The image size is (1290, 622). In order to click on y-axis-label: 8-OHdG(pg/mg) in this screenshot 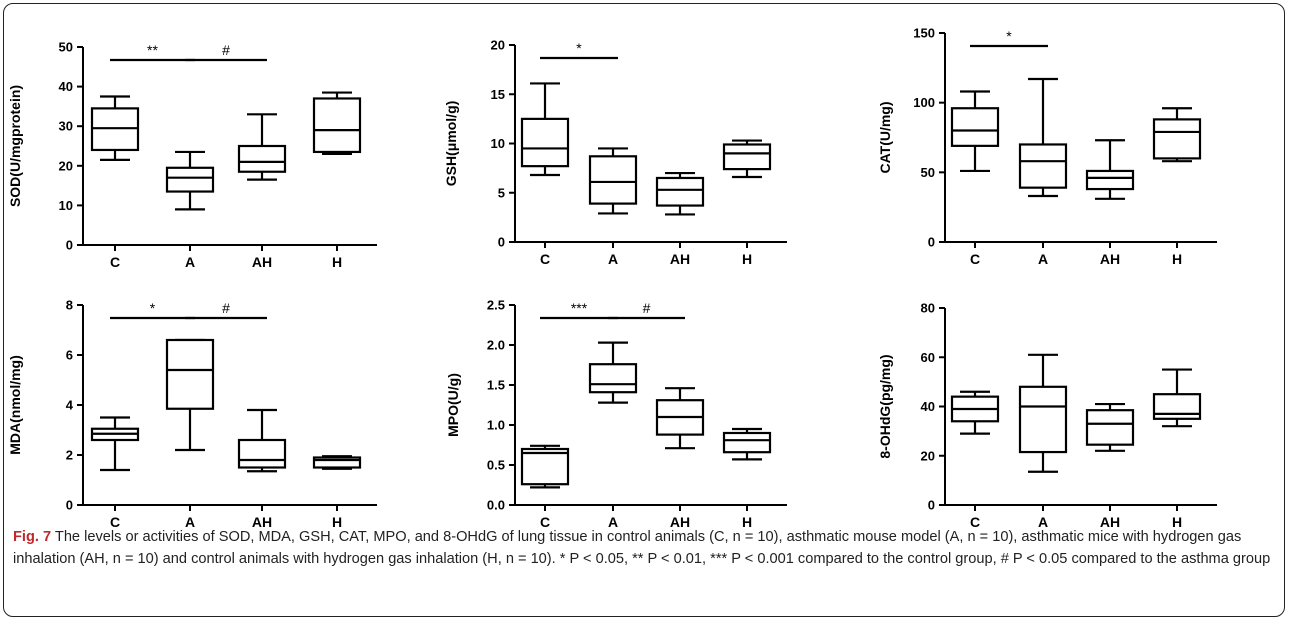, I will do `click(885, 406)`.